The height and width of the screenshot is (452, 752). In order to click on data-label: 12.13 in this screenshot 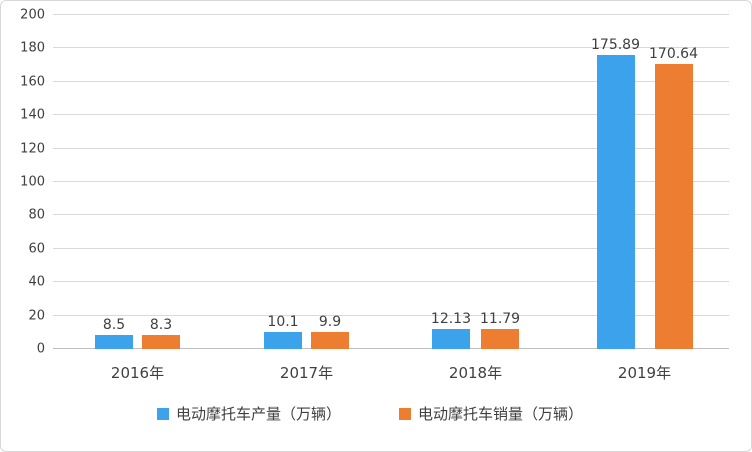, I will do `click(450, 318)`.